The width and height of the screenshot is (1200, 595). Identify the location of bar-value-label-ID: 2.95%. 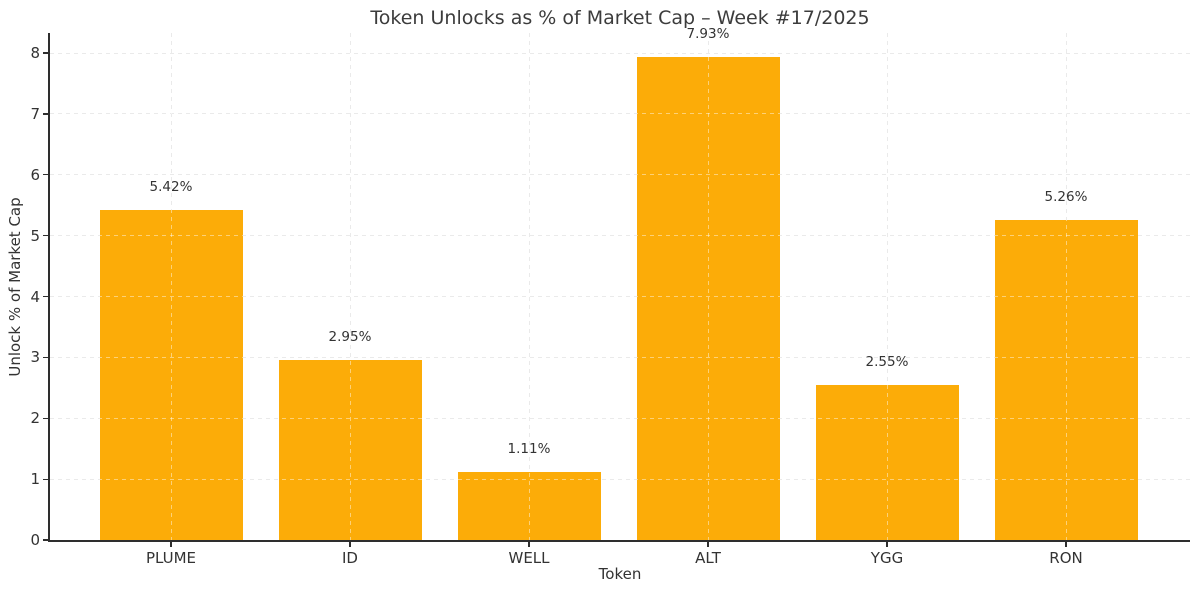
(350, 337).